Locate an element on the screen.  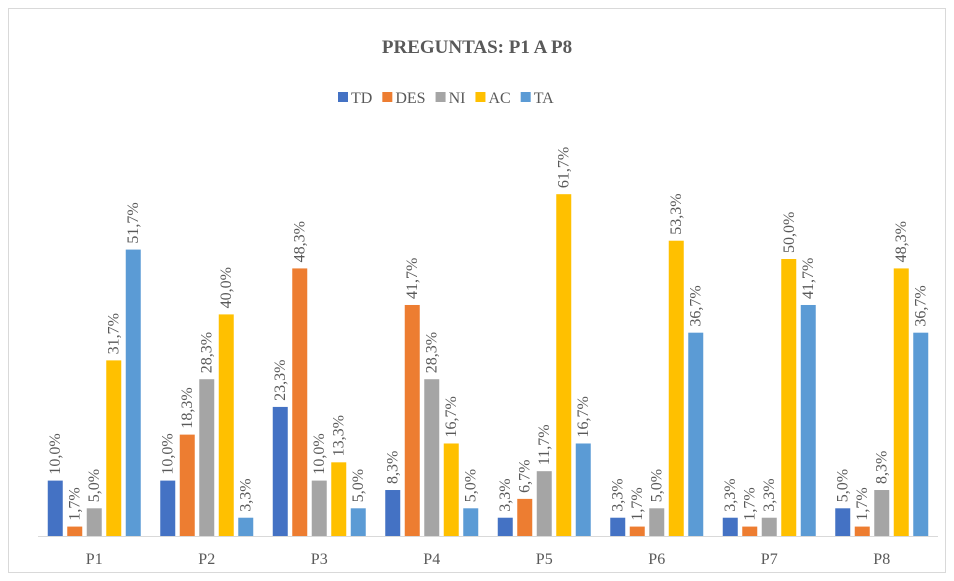
x-tick-label: P5 is located at coordinates (544, 559).